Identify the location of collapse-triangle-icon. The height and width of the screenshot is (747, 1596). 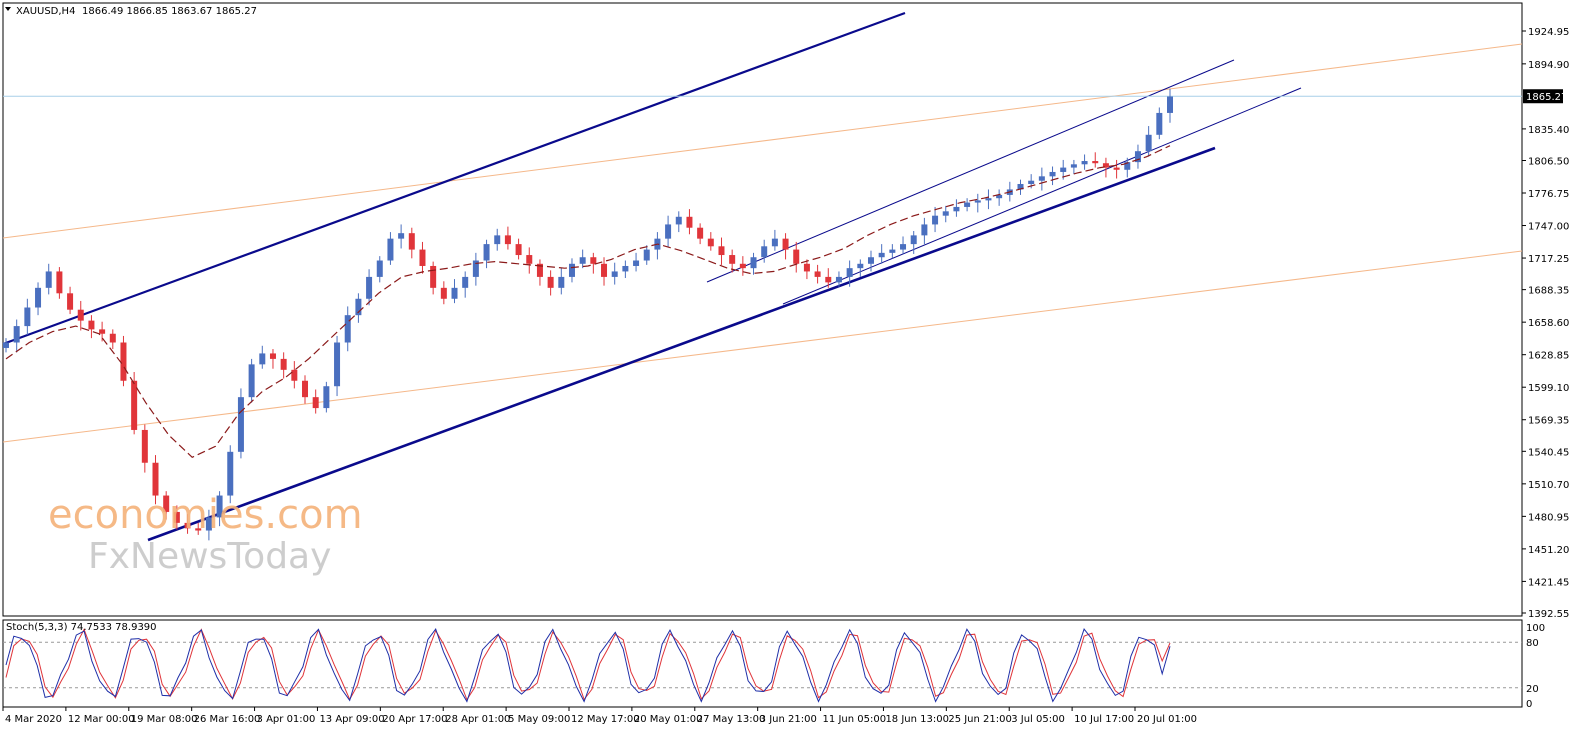
(8, 9).